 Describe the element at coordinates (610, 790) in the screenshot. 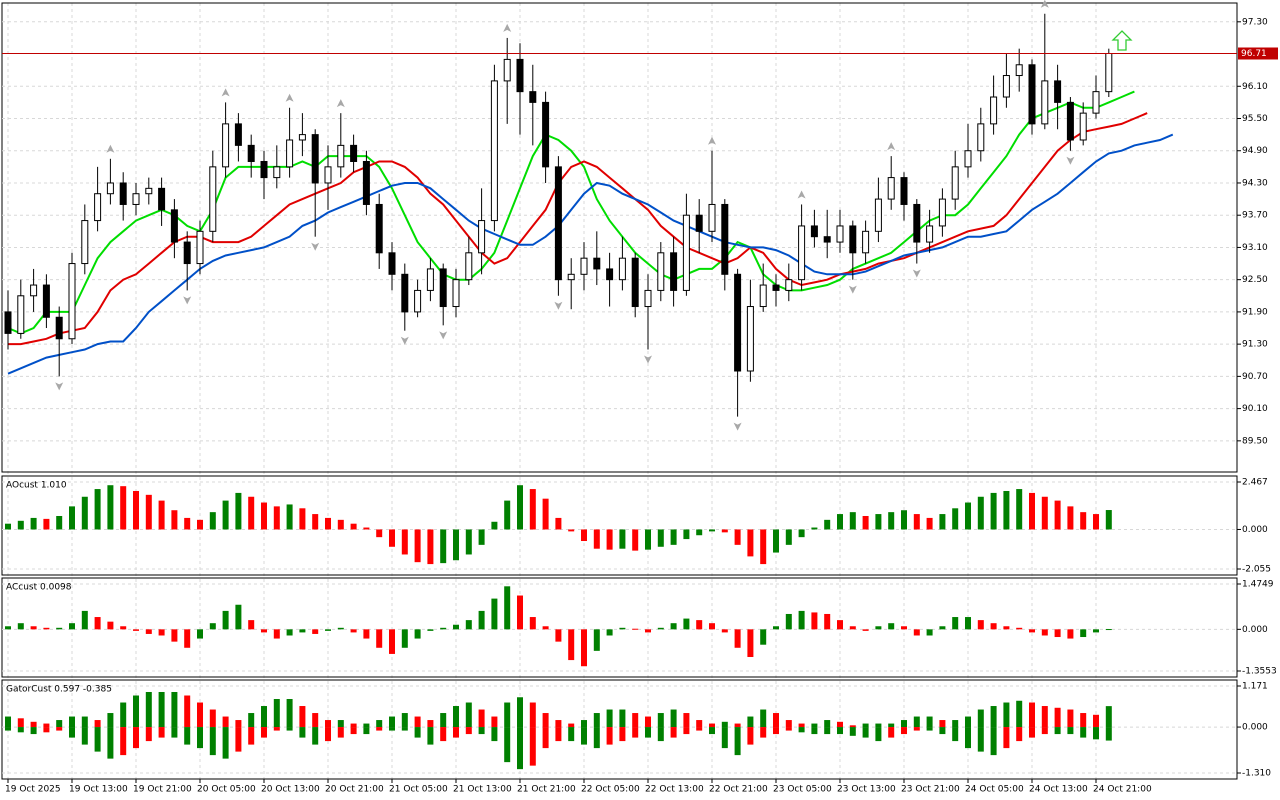

I see `x-tick-label: 22 Oct 05:00` at that location.